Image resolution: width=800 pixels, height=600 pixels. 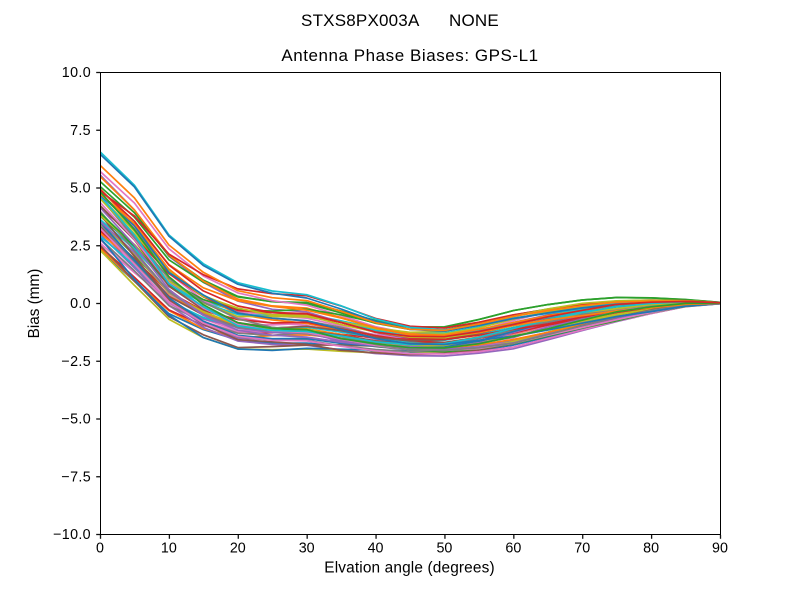 I want to click on svg-text: 5.0, so click(x=80, y=189).